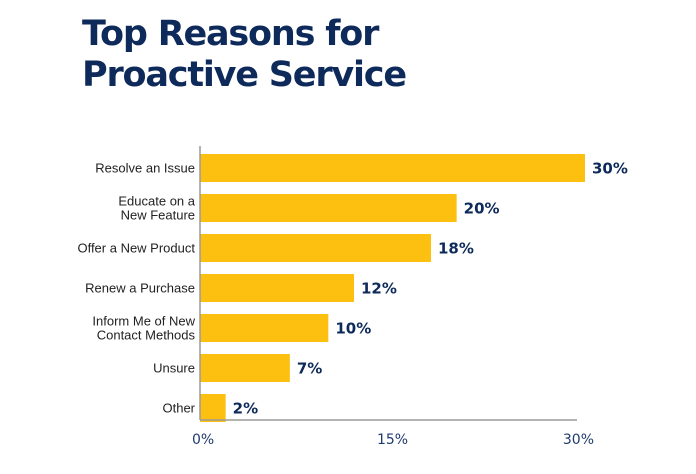 The width and height of the screenshot is (696, 474). What do you see at coordinates (610, 169) in the screenshot?
I see `value-label: 30%` at bounding box center [610, 169].